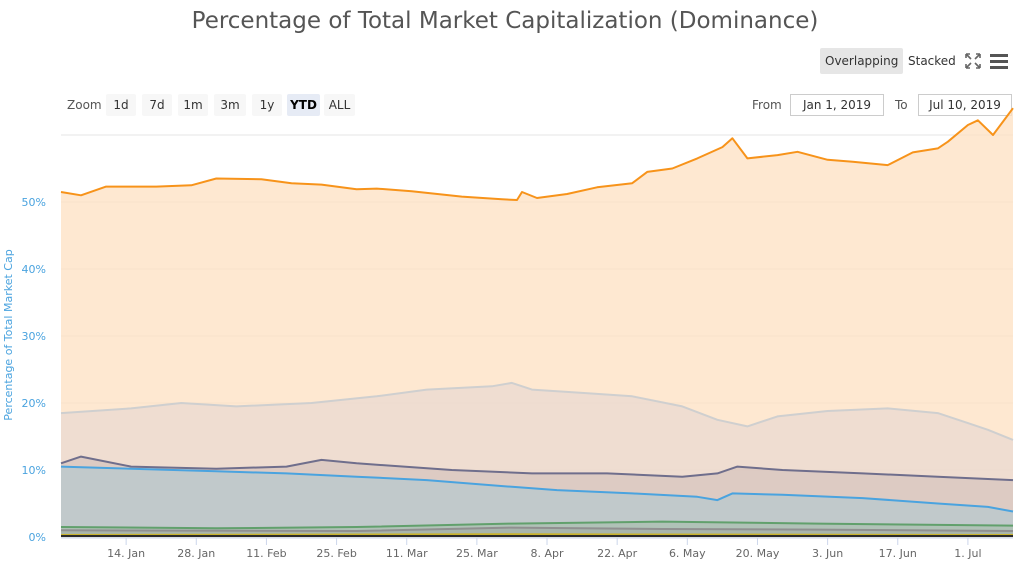 Image resolution: width=1024 pixels, height=582 pixels. What do you see at coordinates (267, 105) in the screenshot?
I see `zoom-1y-button: 1y` at bounding box center [267, 105].